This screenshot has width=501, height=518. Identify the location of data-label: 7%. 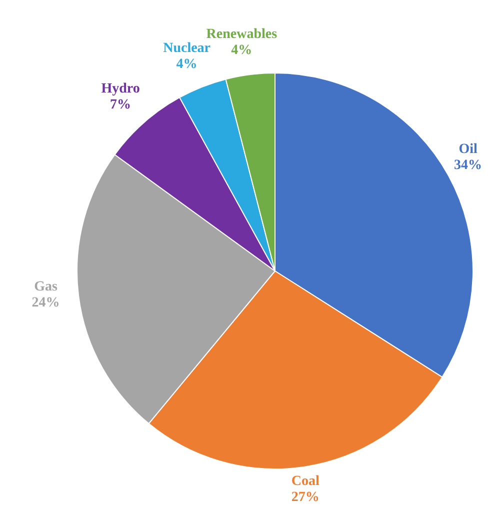
(121, 104).